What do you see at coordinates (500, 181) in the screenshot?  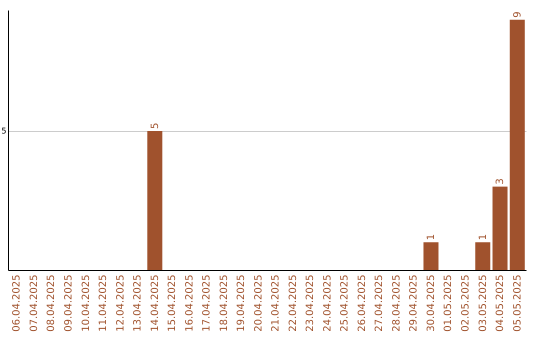 I see `data-label: 3` at bounding box center [500, 181].